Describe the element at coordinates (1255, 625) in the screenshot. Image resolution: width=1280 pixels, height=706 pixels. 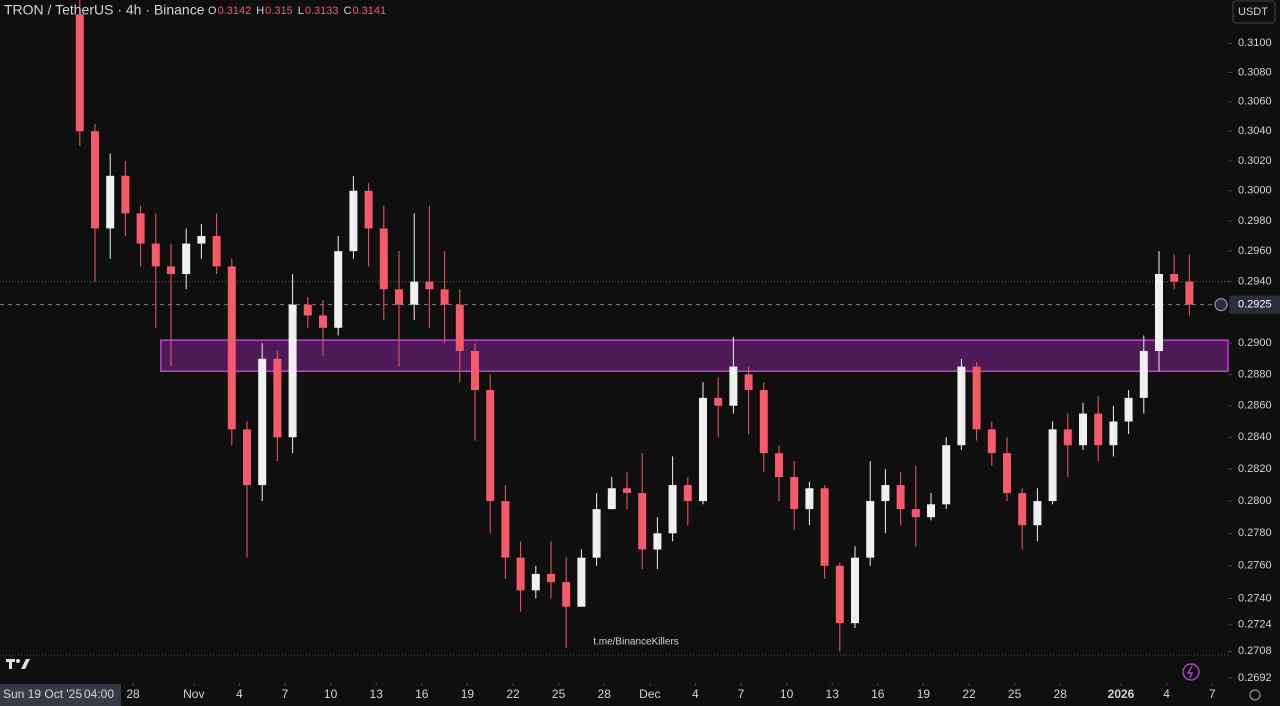
I see `y-tick-label: 0.2724` at that location.